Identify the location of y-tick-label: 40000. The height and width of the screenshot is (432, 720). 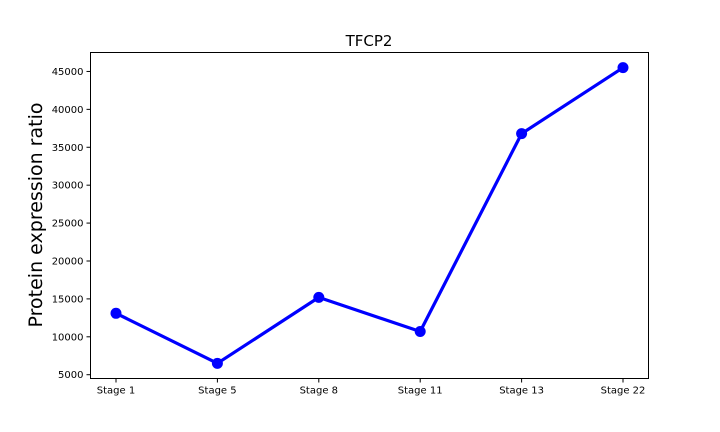
(68, 110).